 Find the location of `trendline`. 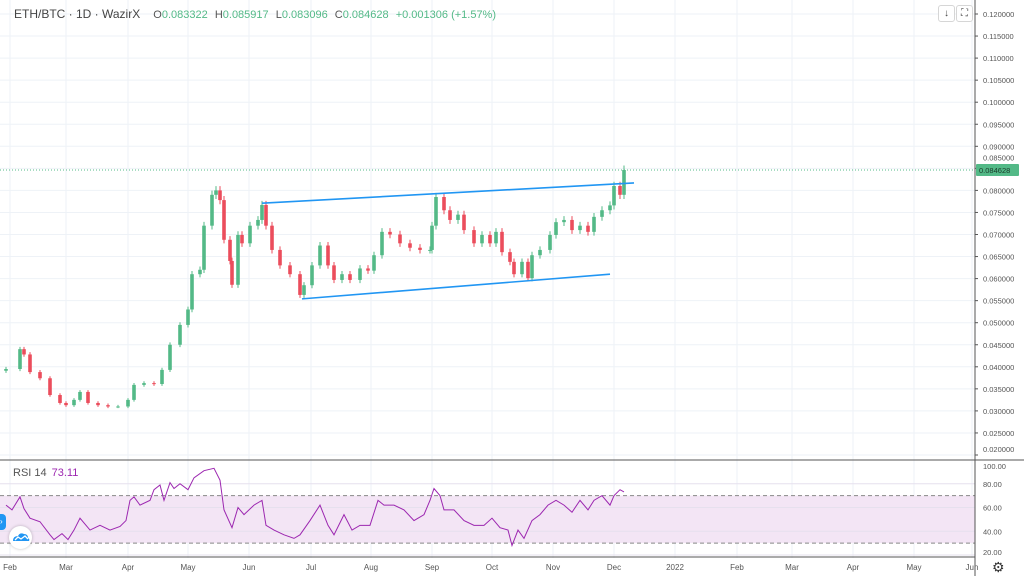

trendline is located at coordinates (456, 286).